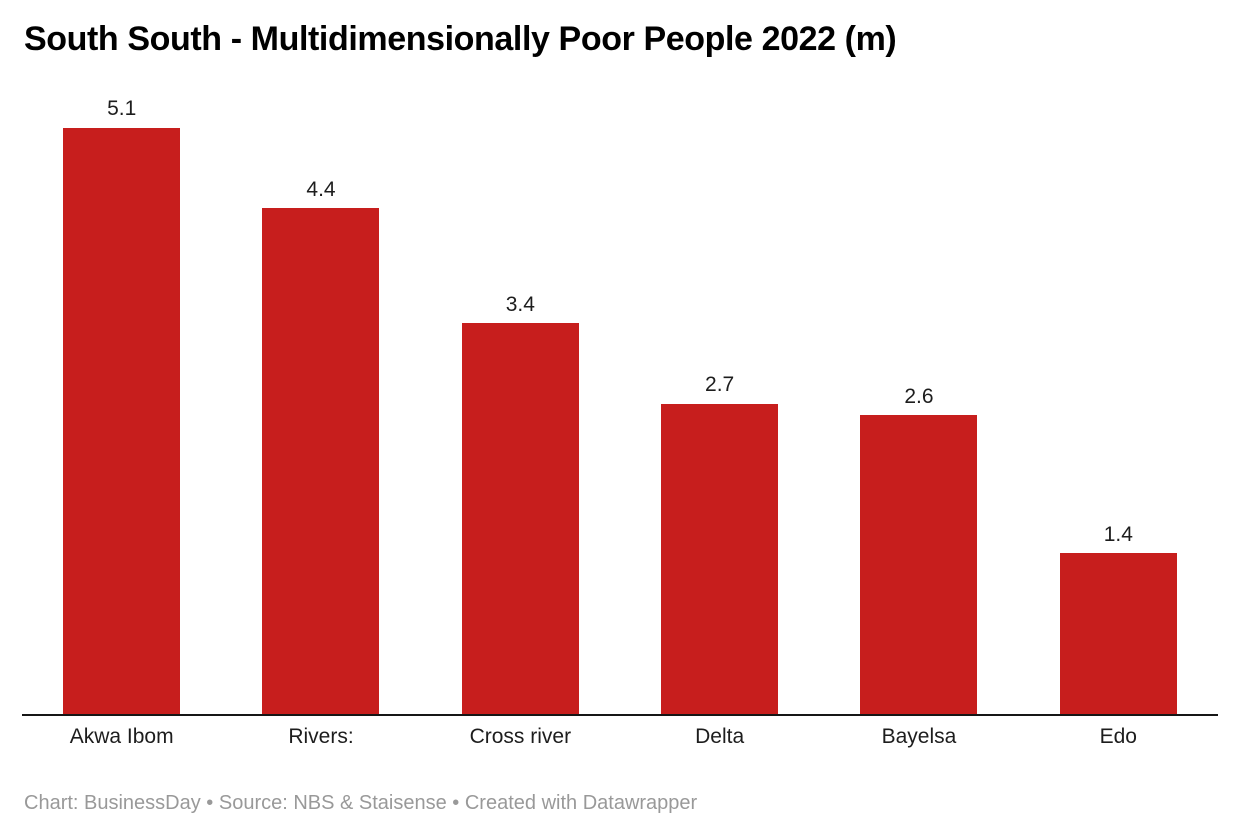 The image size is (1240, 840). What do you see at coordinates (720, 736) in the screenshot?
I see `category-label: Delta` at bounding box center [720, 736].